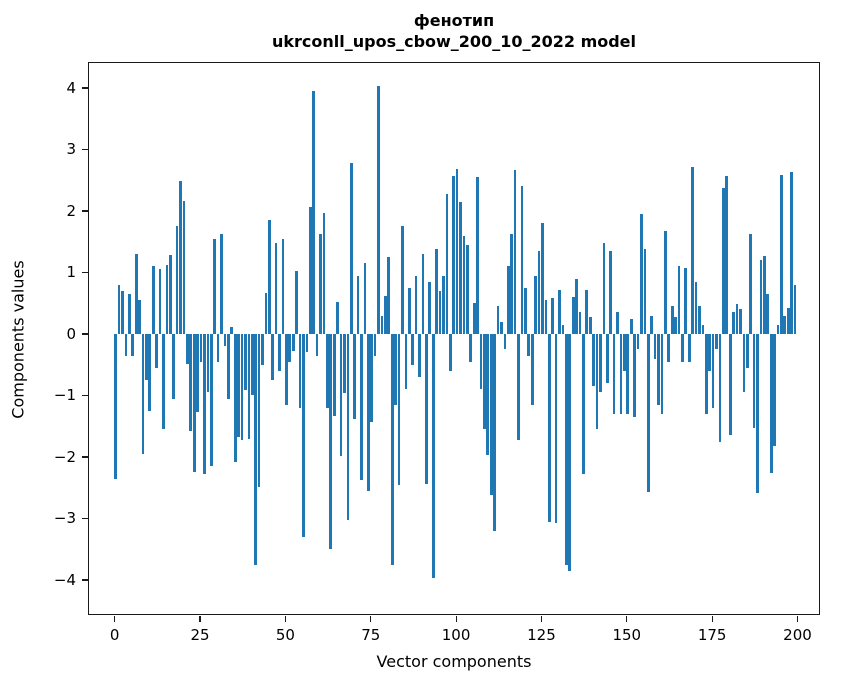  I want to click on y-tick-label: 2, so click(71, 210).